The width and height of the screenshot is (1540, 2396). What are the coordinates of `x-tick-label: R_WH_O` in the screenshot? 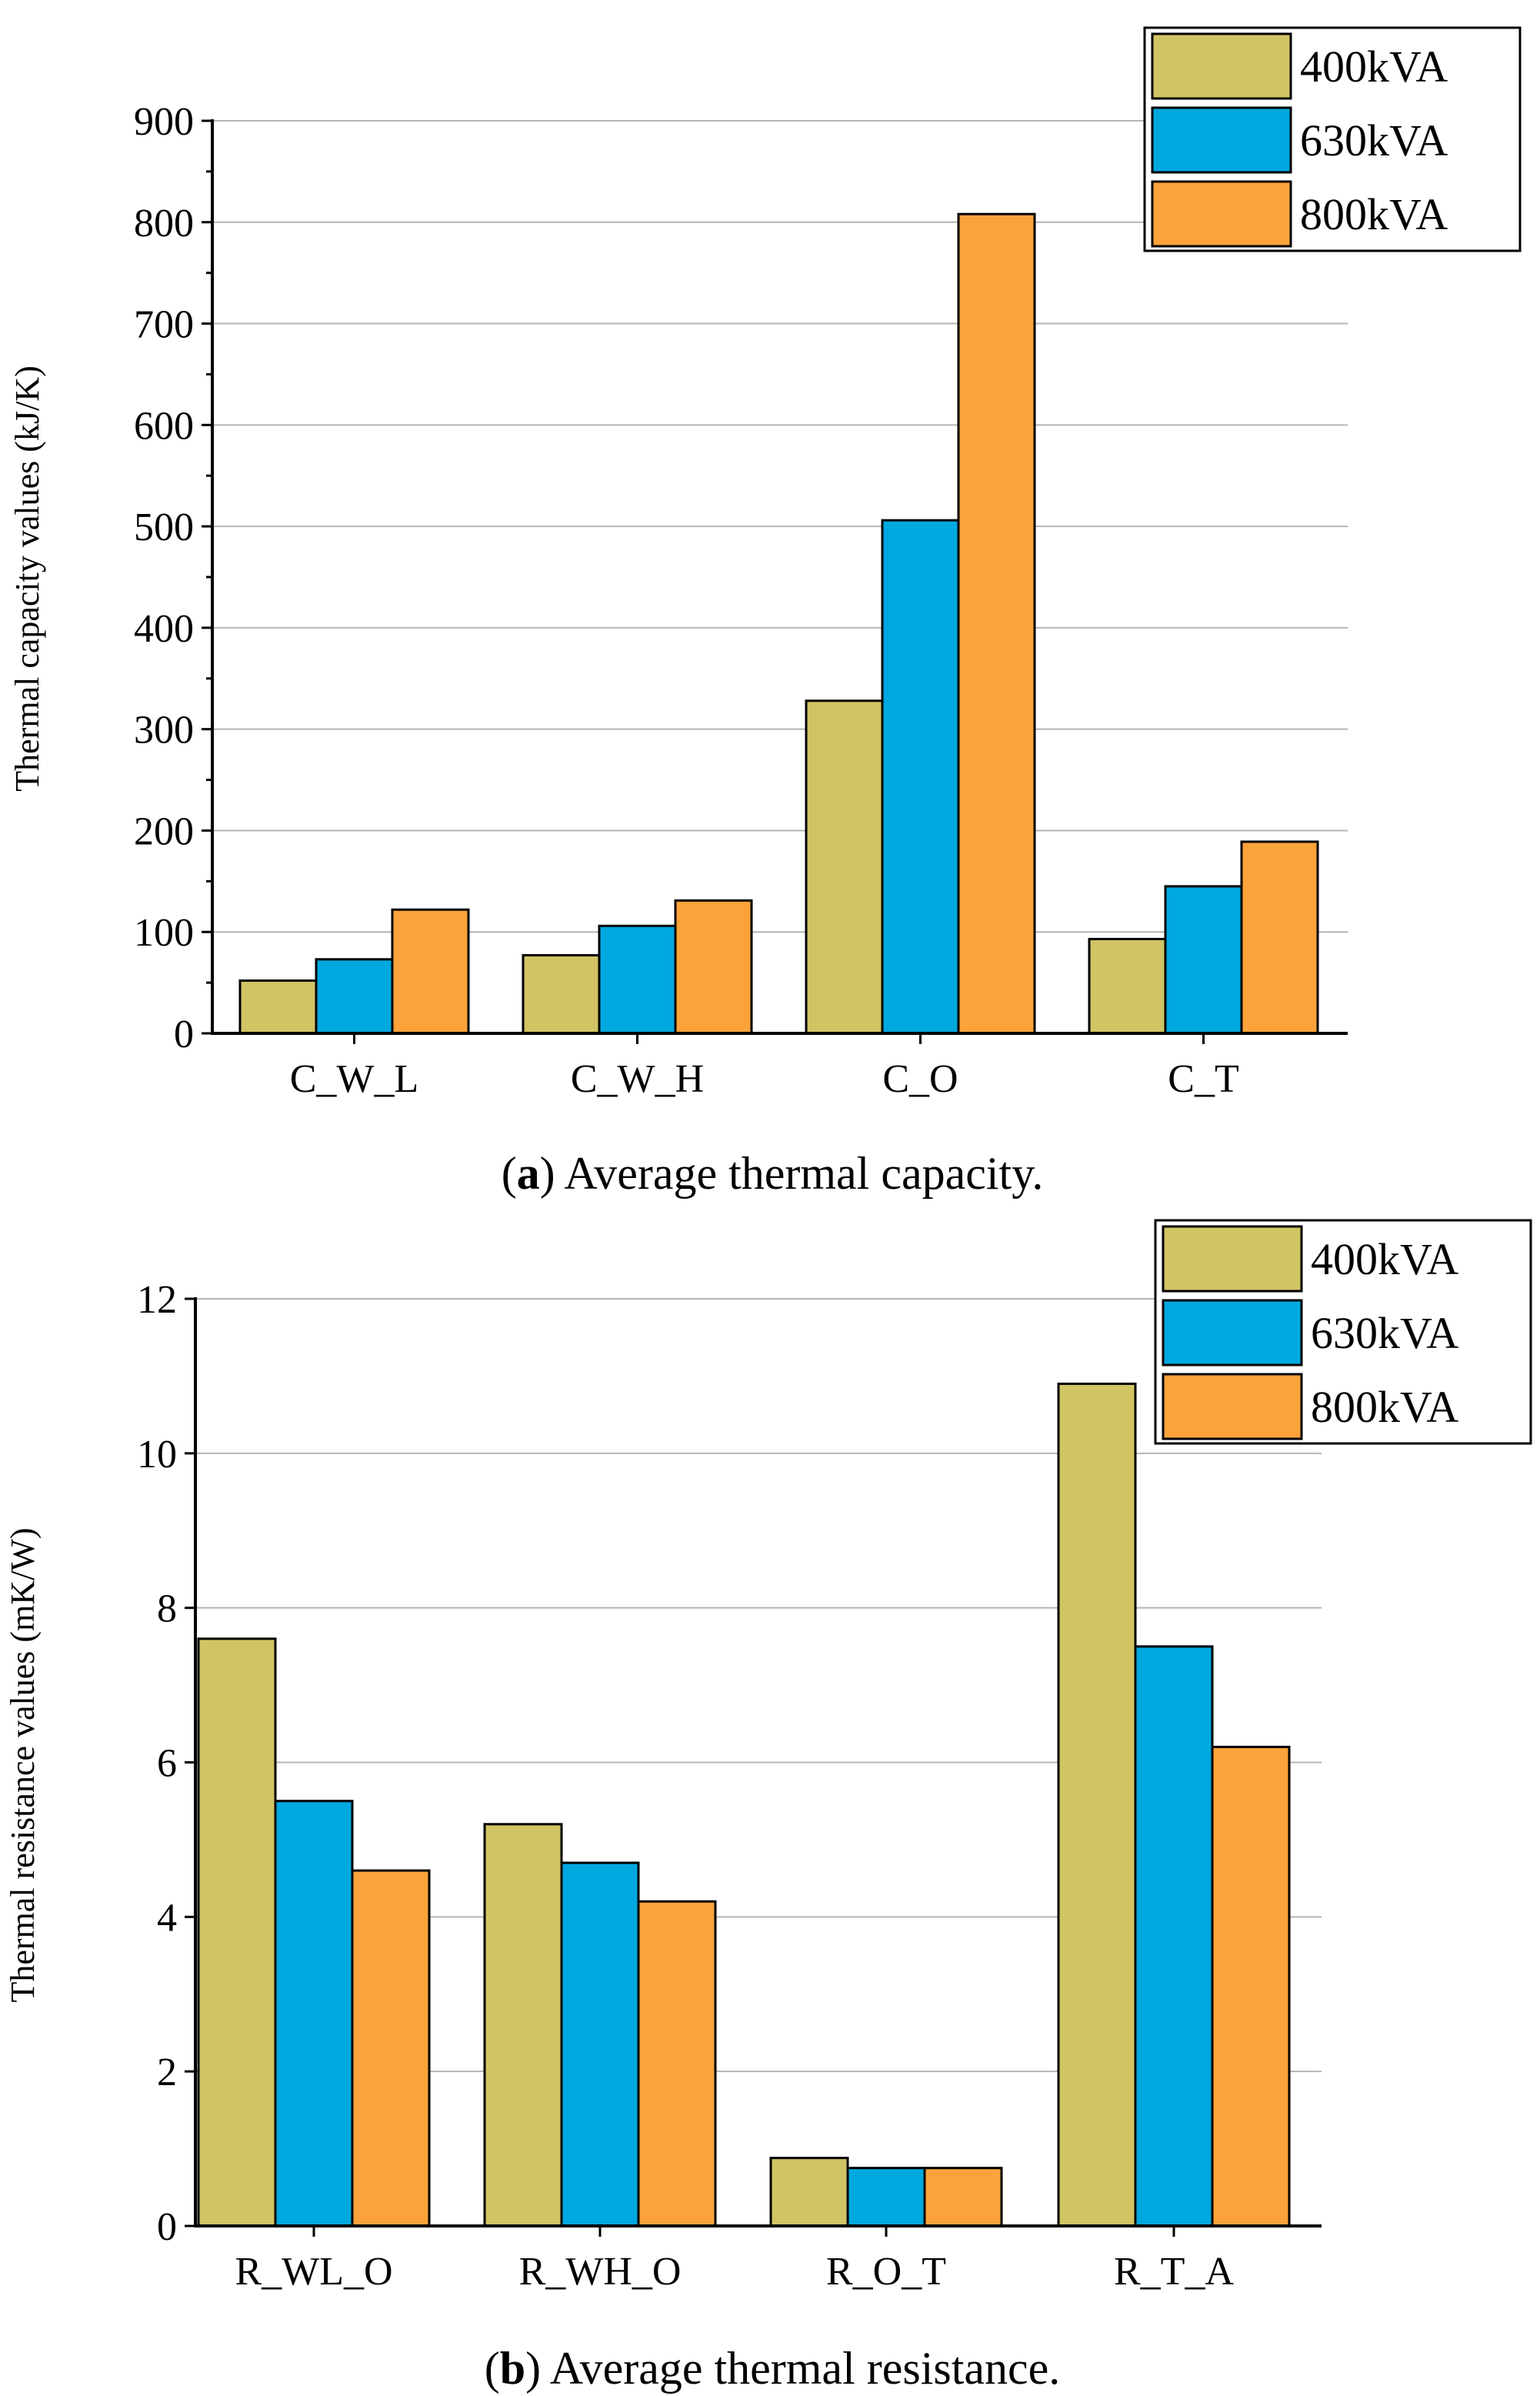 It's located at (600, 2272).